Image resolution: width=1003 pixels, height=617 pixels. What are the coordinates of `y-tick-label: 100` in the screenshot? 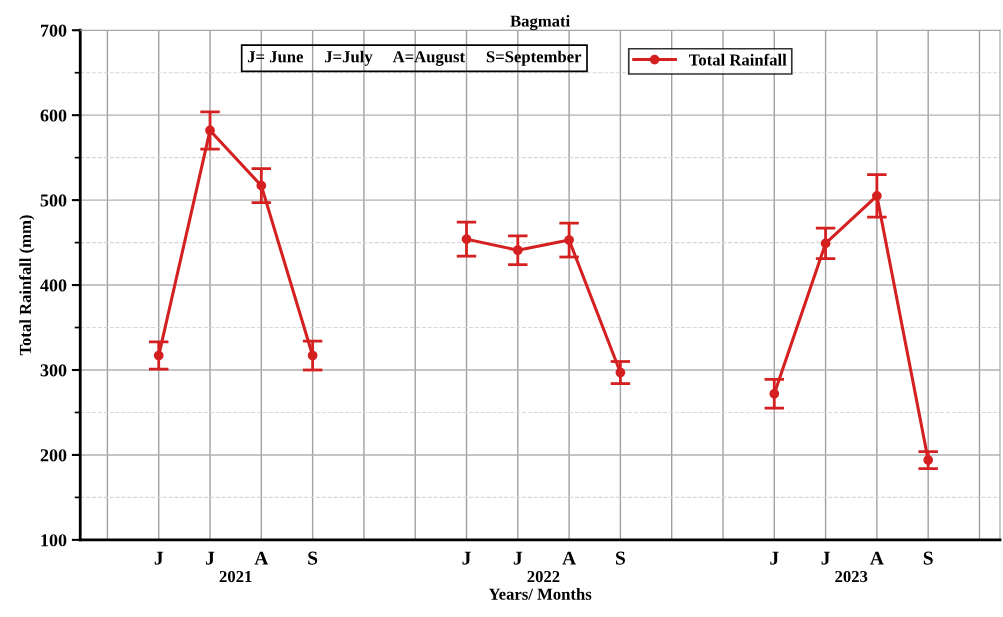 It's located at (54, 540).